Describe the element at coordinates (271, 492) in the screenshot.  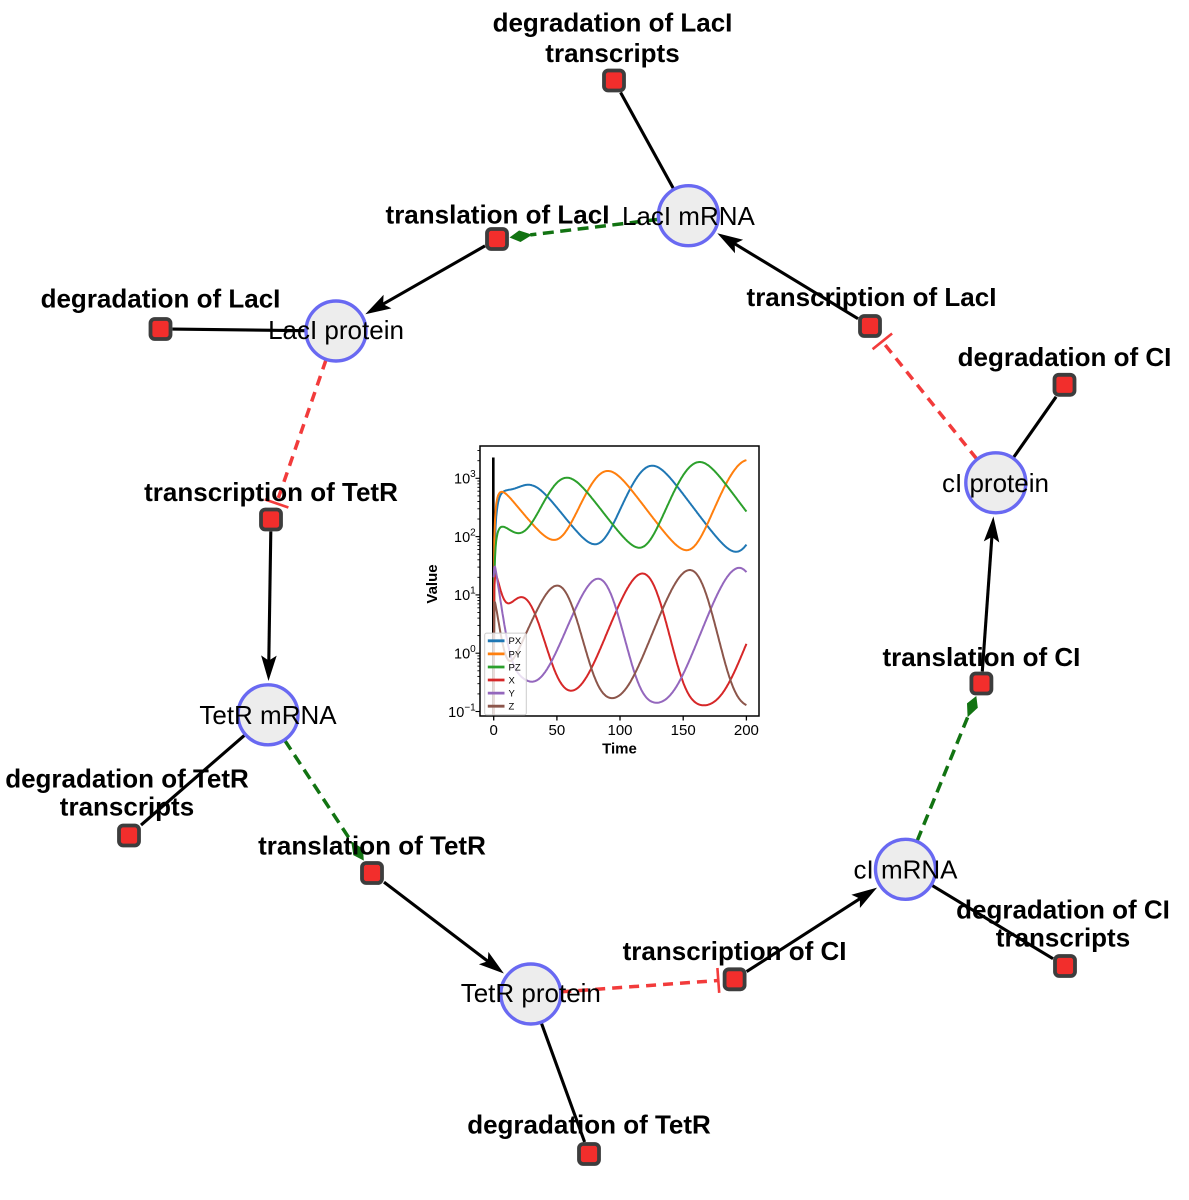
I see `svg-text: transcription of TetR` at that location.